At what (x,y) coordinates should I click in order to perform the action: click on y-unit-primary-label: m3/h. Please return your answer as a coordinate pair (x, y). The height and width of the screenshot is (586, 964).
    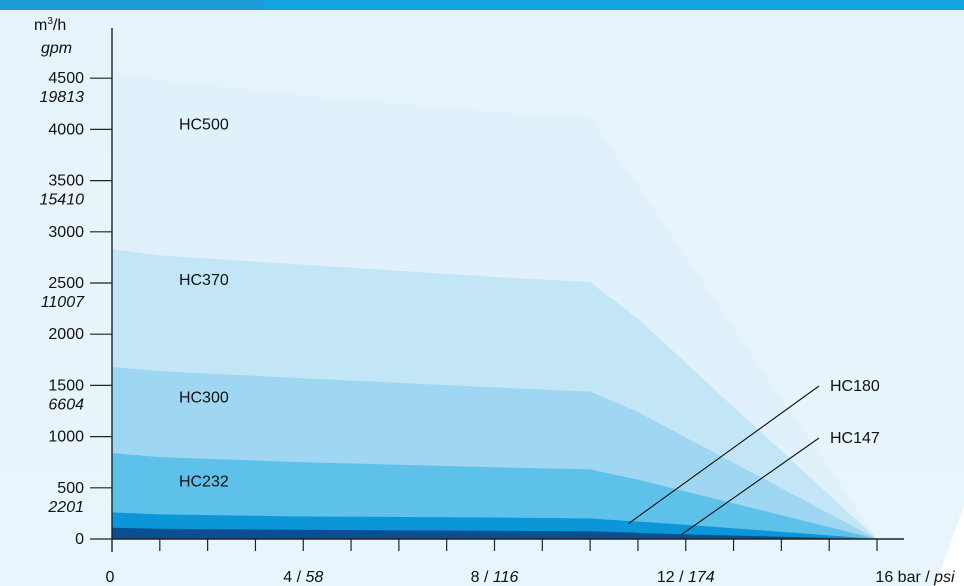
    Looking at the image, I should click on (50, 25).